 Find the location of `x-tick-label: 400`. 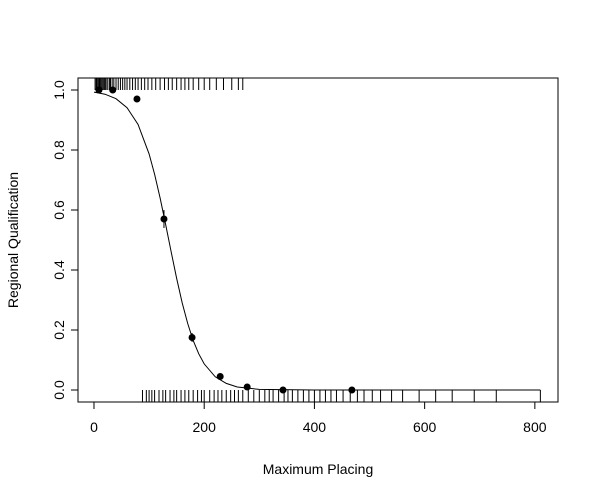

x-tick-label: 400 is located at coordinates (315, 427).